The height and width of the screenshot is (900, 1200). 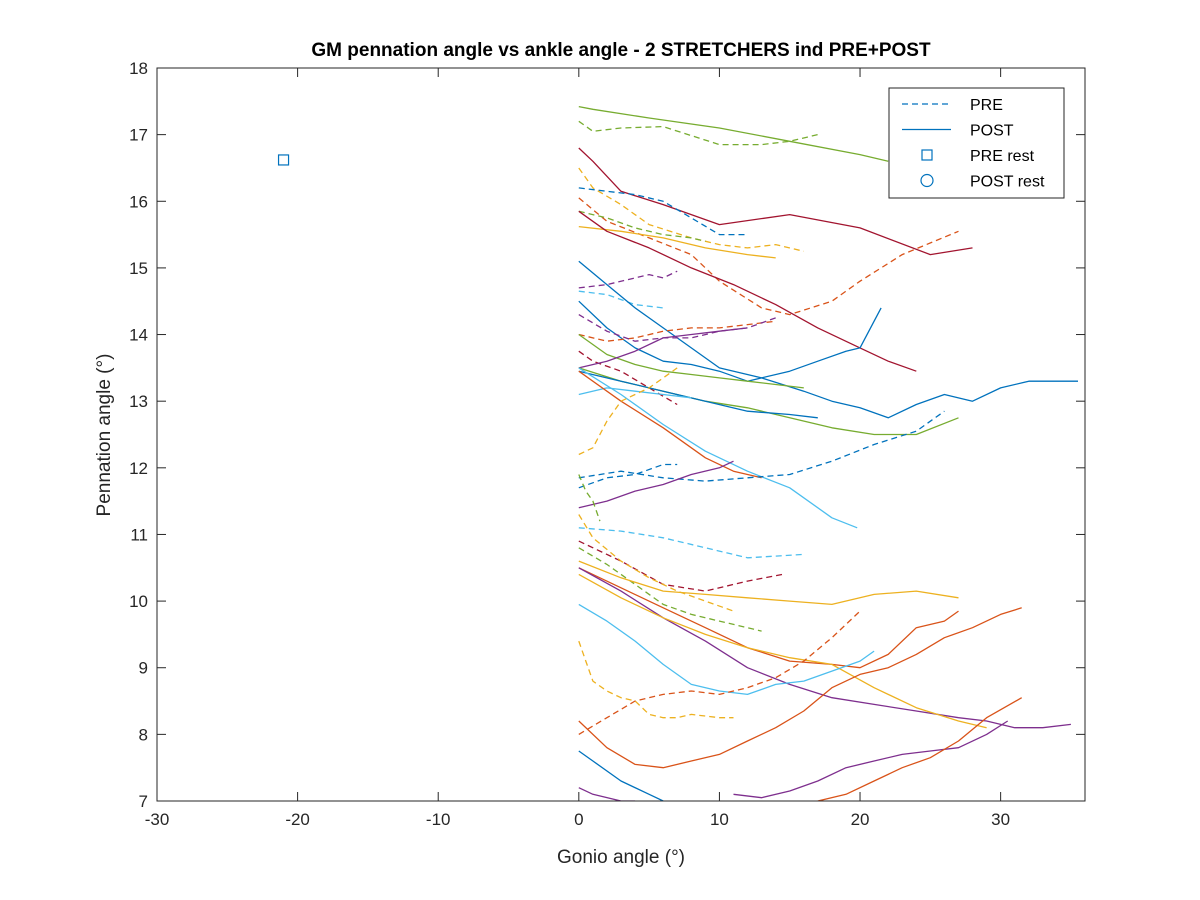 What do you see at coordinates (138, 335) in the screenshot?
I see `y-tick-label: 14` at bounding box center [138, 335].